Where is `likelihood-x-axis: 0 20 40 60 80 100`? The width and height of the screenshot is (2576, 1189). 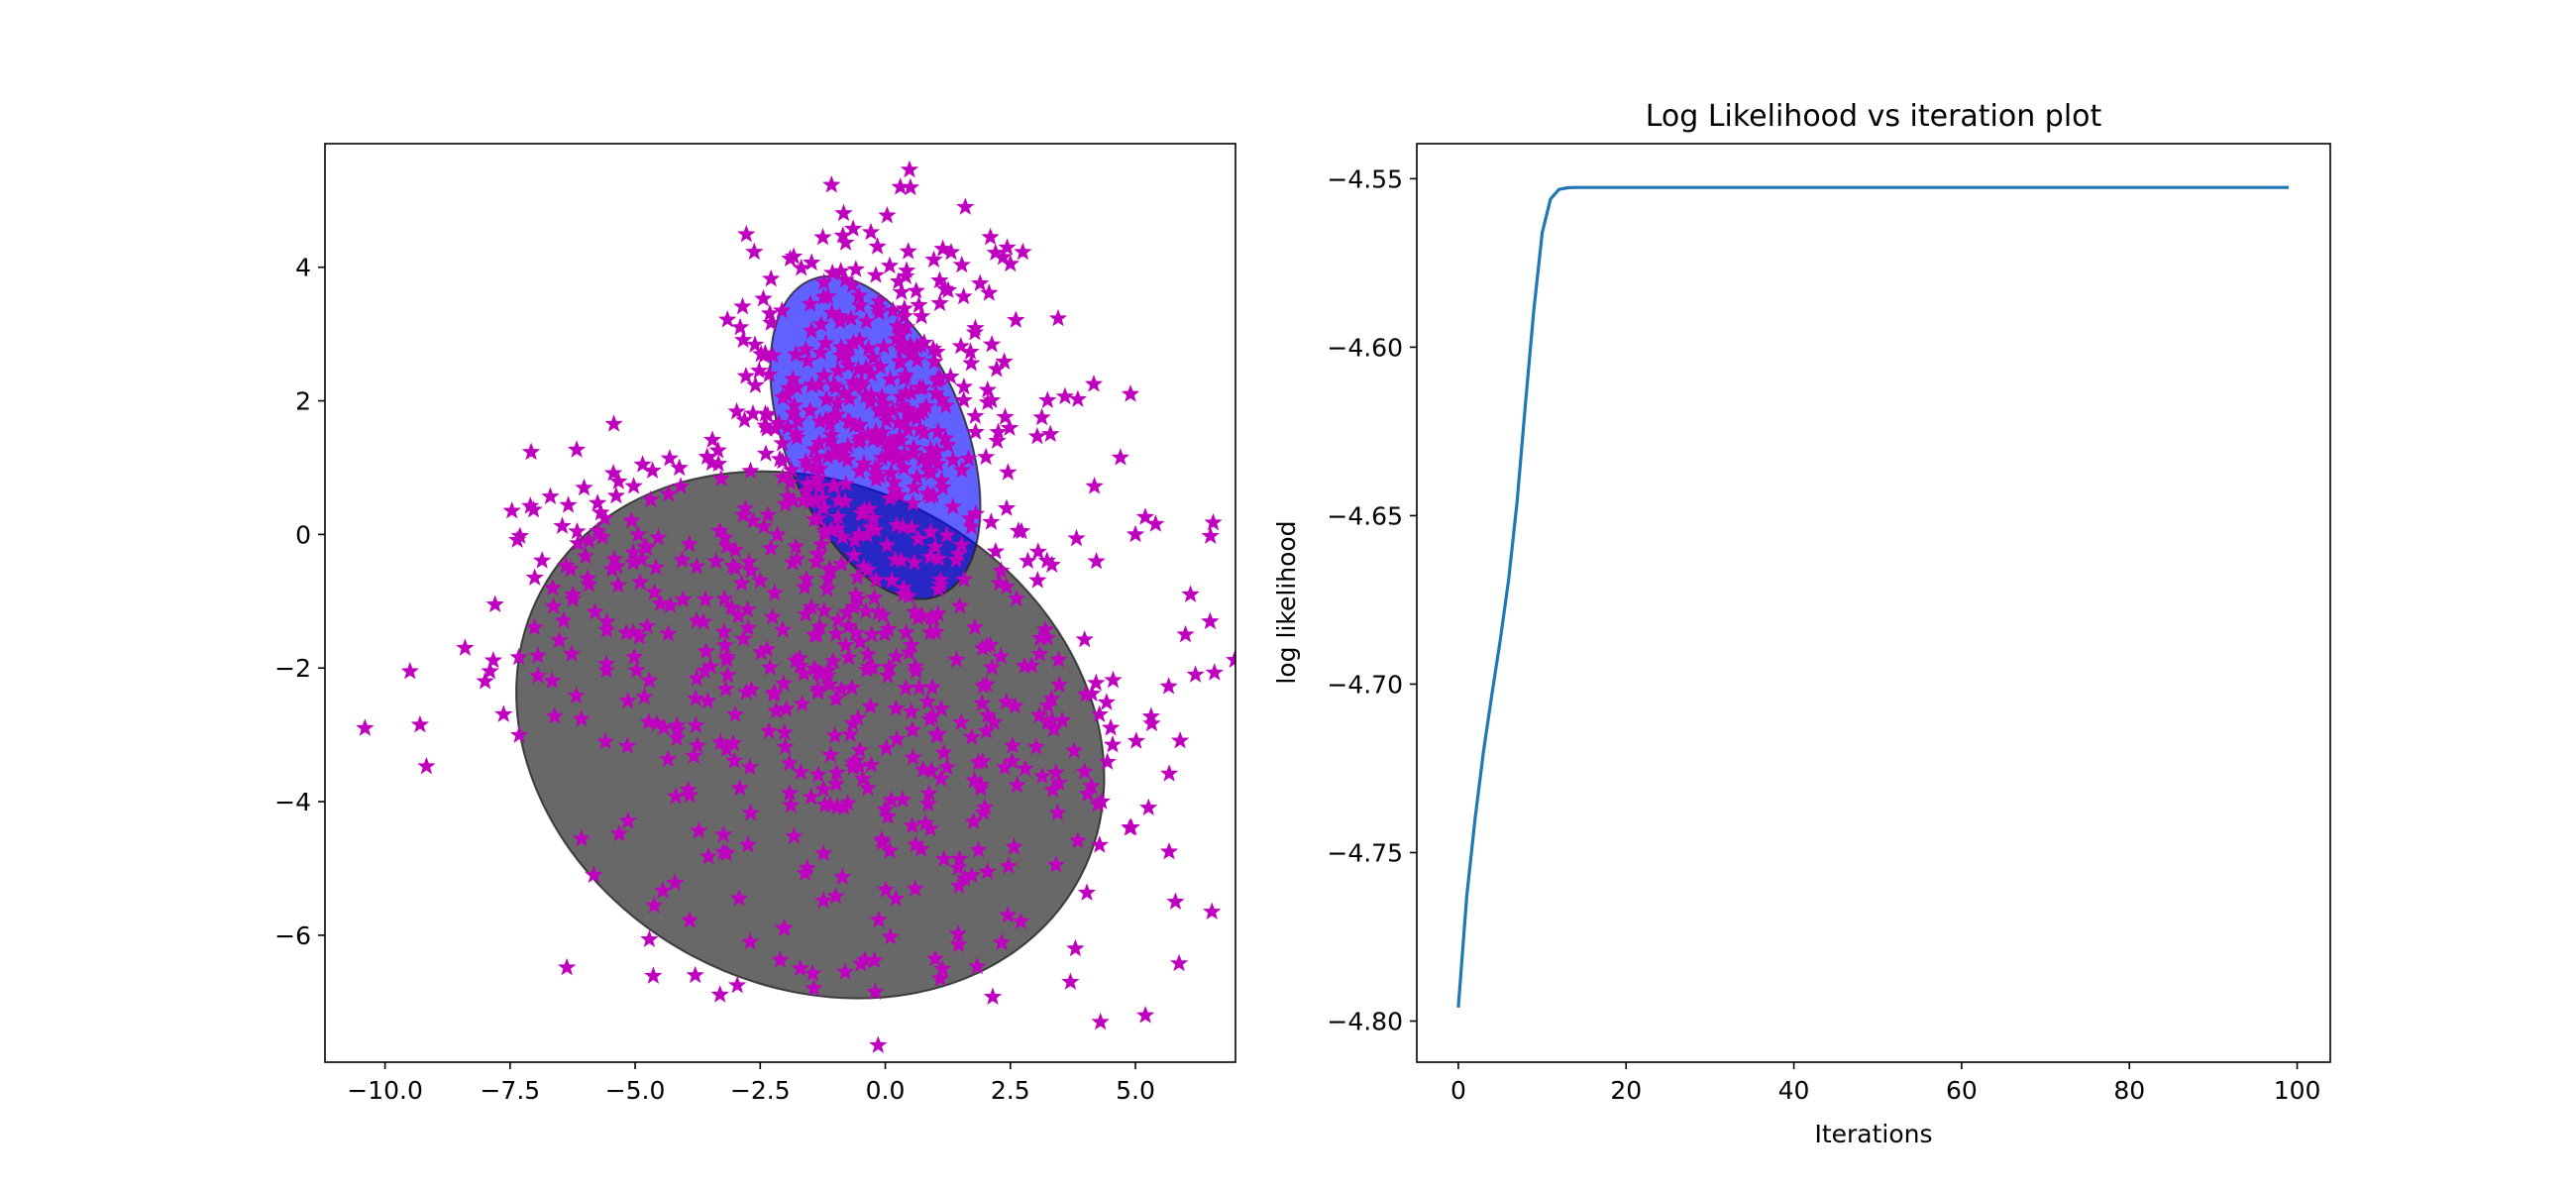
likelihood-x-axis: 0 20 40 60 80 100 is located at coordinates (1885, 1083).